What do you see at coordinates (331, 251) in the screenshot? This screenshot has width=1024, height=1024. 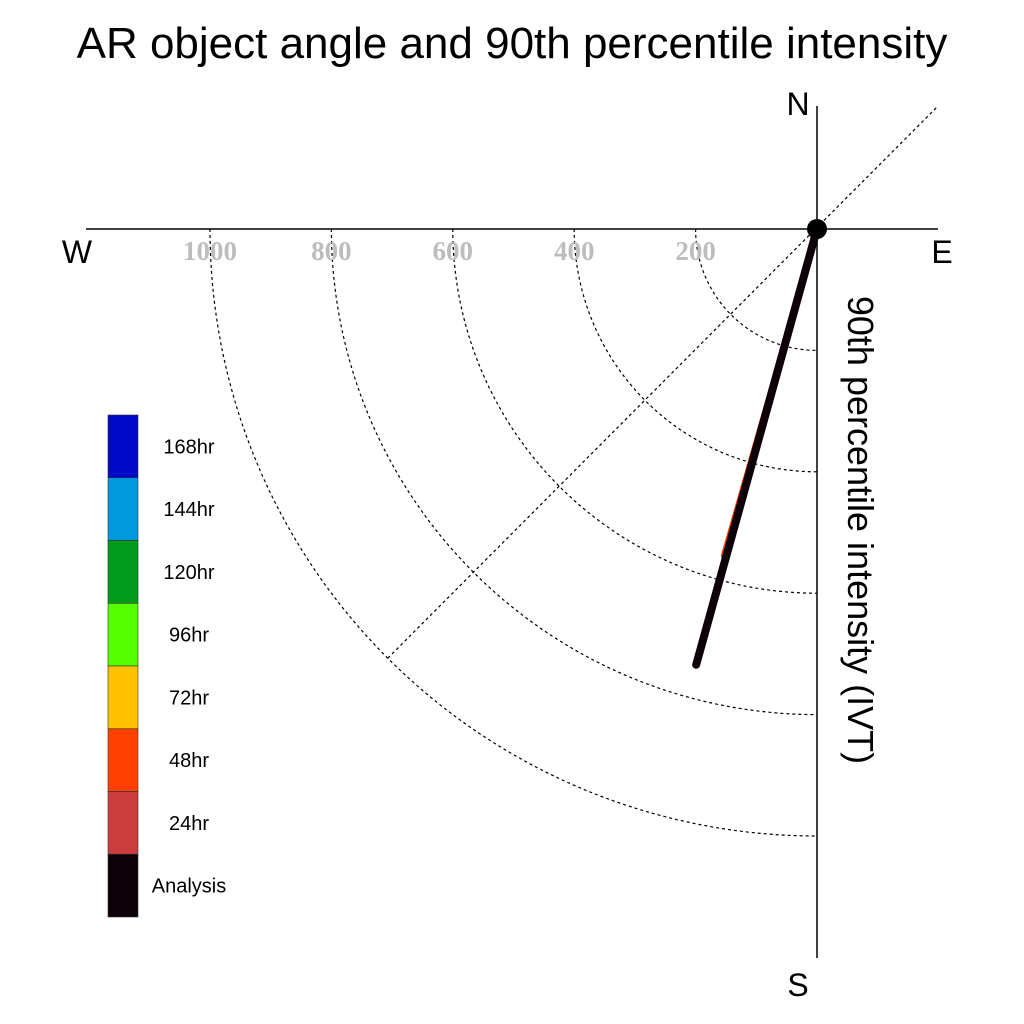 I see `tick-label-800: 800` at bounding box center [331, 251].